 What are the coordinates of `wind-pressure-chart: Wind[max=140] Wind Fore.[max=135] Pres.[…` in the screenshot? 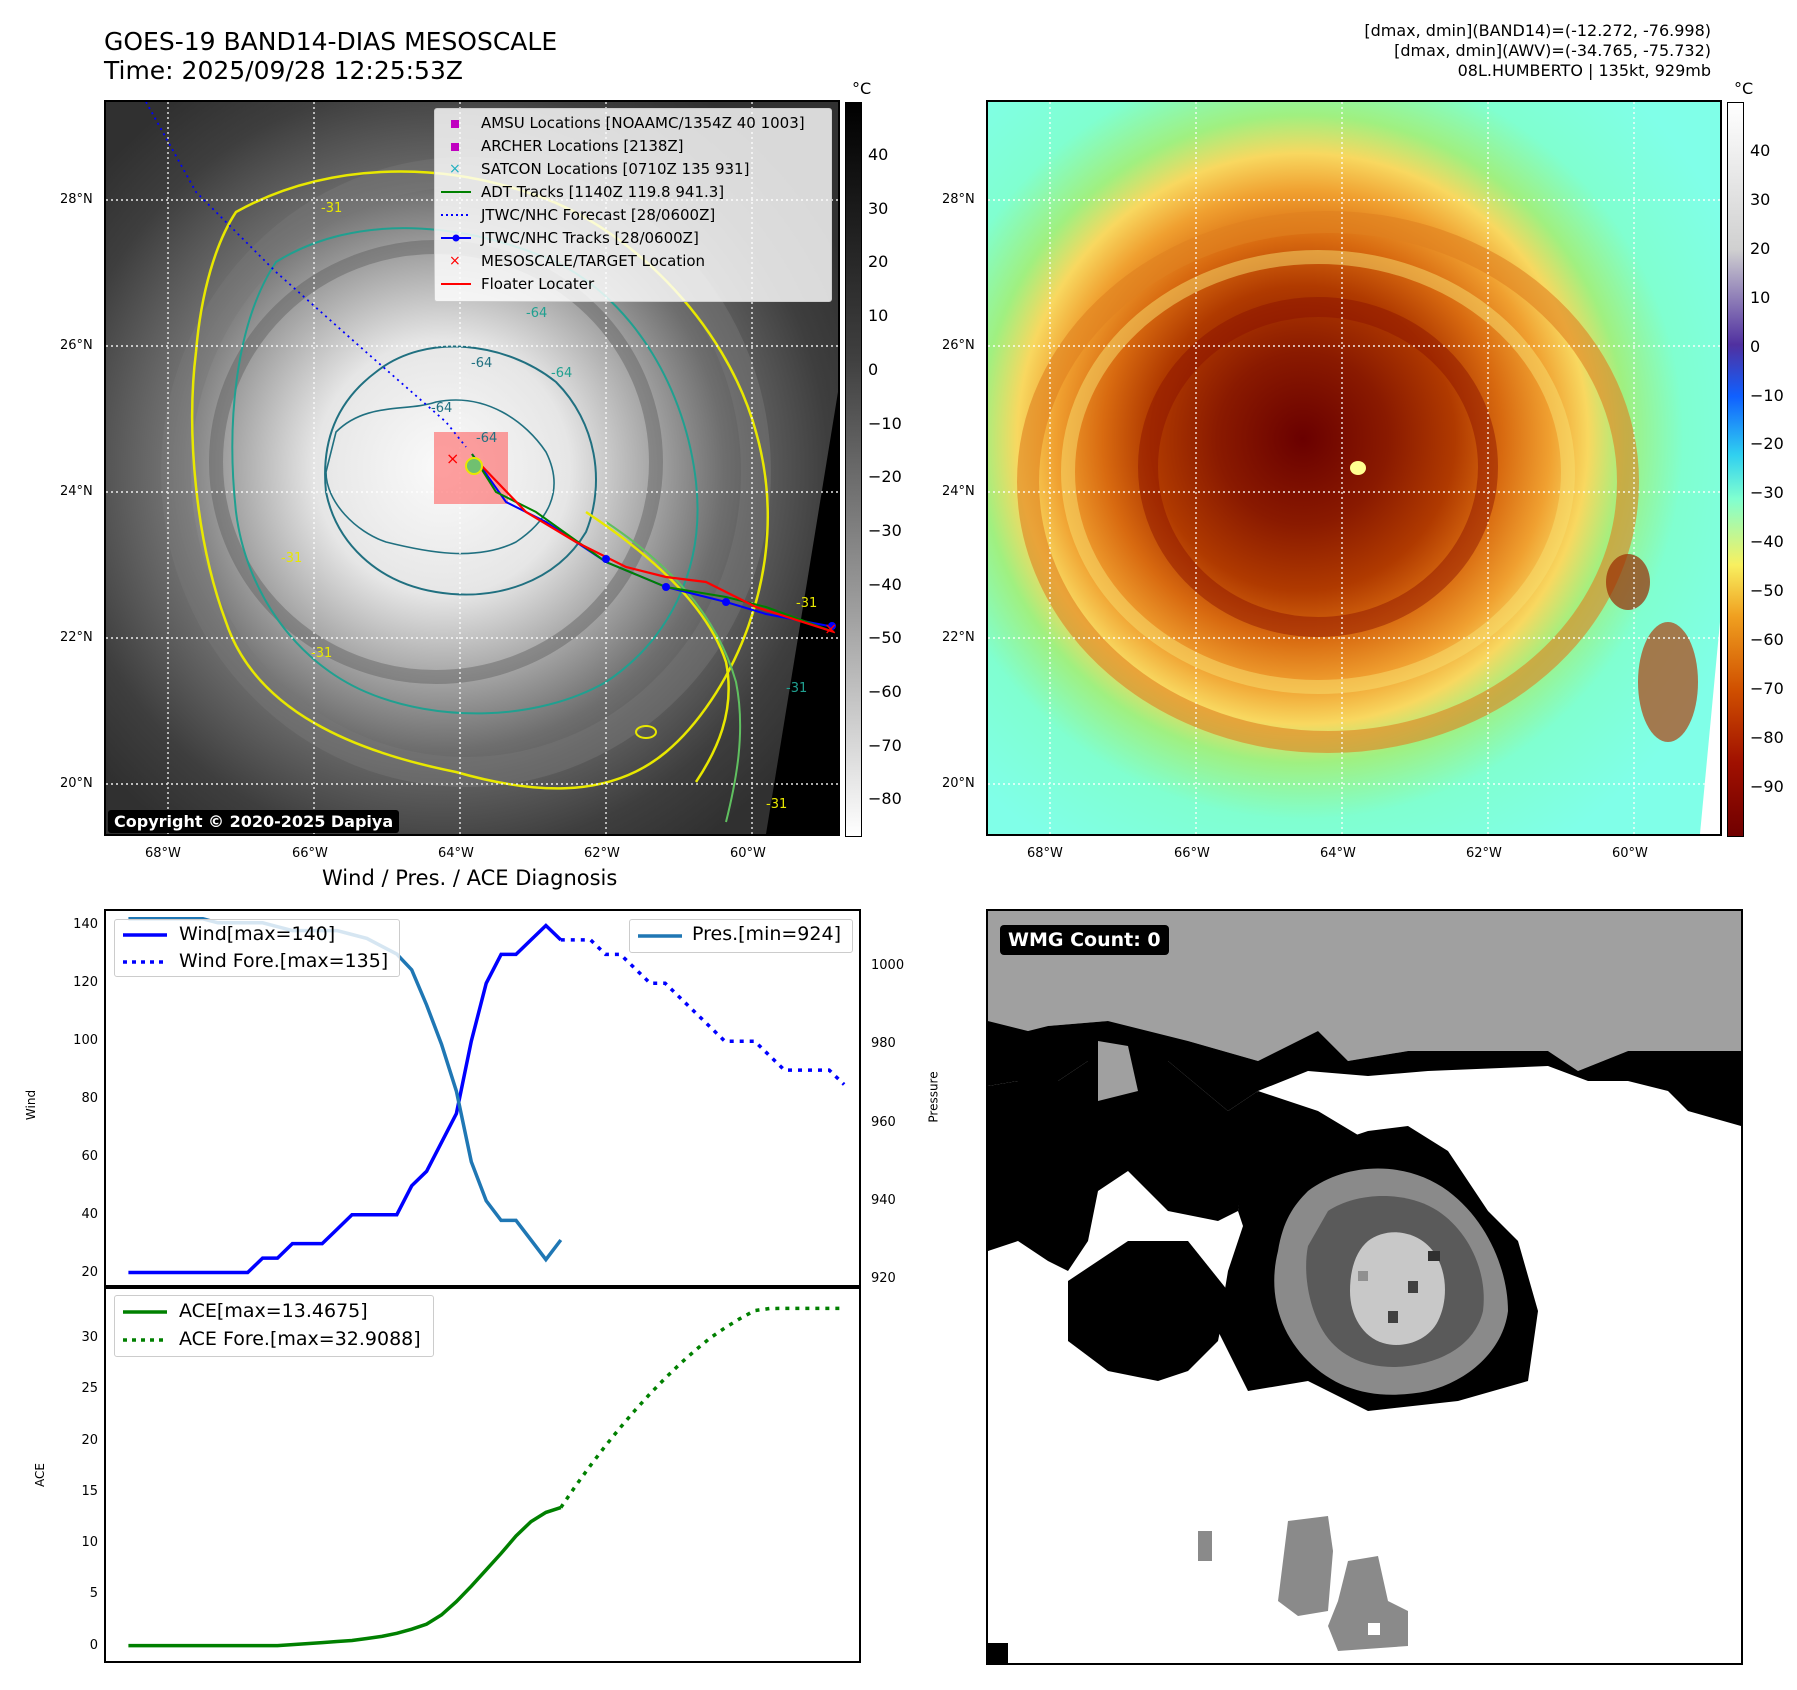 It's located at (482, 1099).